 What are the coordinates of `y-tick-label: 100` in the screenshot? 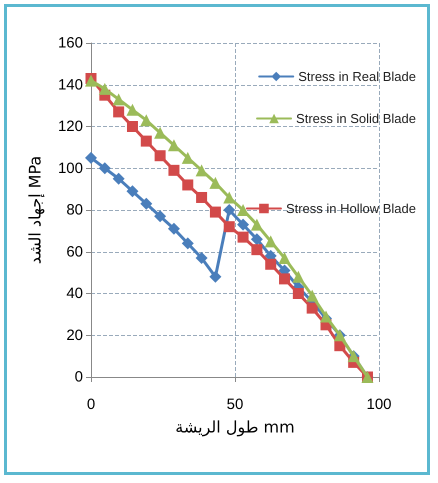 It's located at (70, 168).